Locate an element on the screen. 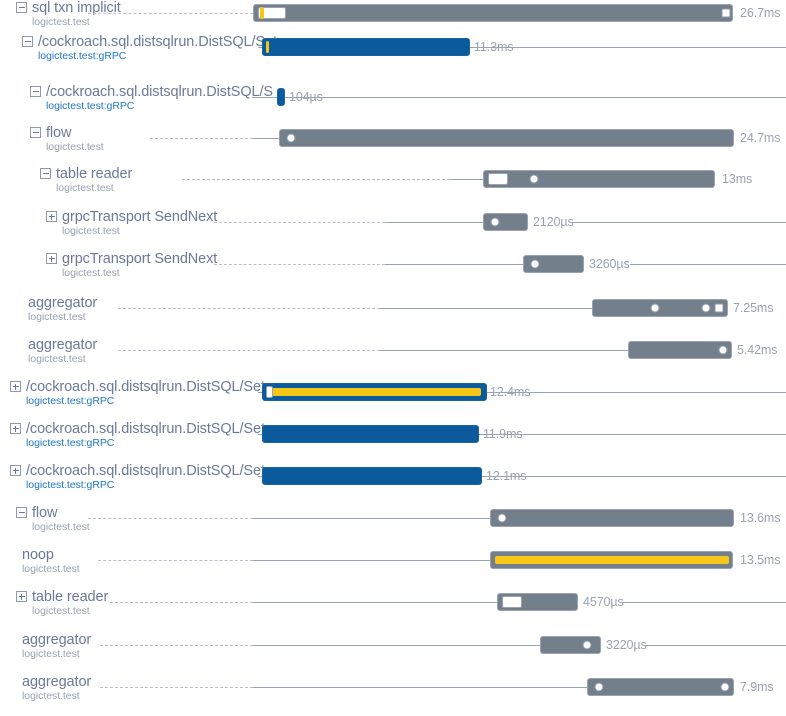  span-label: noop logictest.test is located at coordinates (51, 561).